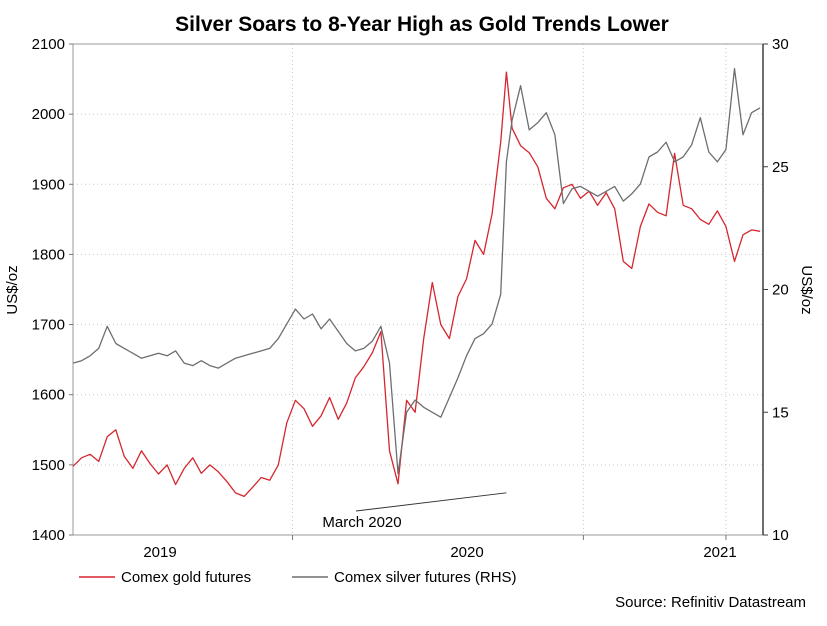 This screenshot has height=626, width=827. I want to click on y-tick-label-left: 2100, so click(48, 44).